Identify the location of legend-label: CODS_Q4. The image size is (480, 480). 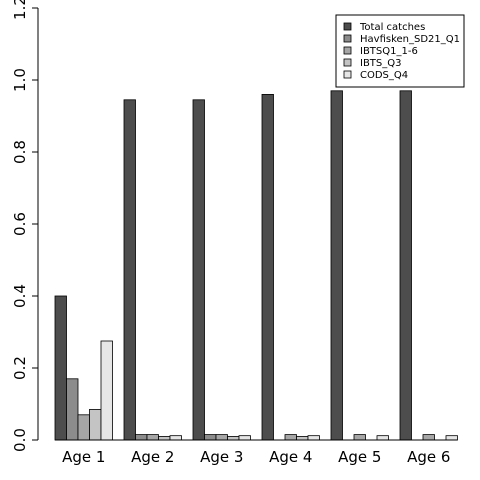
(384, 75).